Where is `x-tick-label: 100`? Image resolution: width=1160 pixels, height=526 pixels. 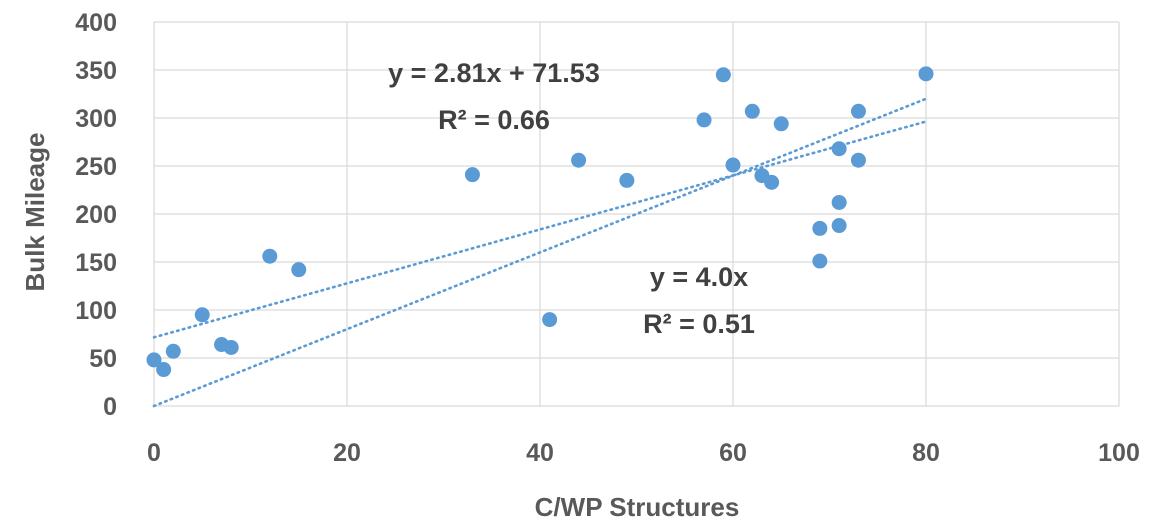
x-tick-label: 100 is located at coordinates (1119, 453).